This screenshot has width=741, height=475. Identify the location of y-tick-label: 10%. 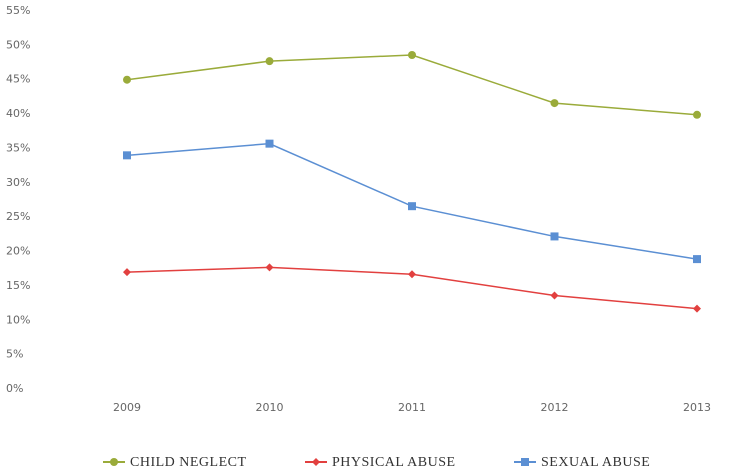
(18, 319).